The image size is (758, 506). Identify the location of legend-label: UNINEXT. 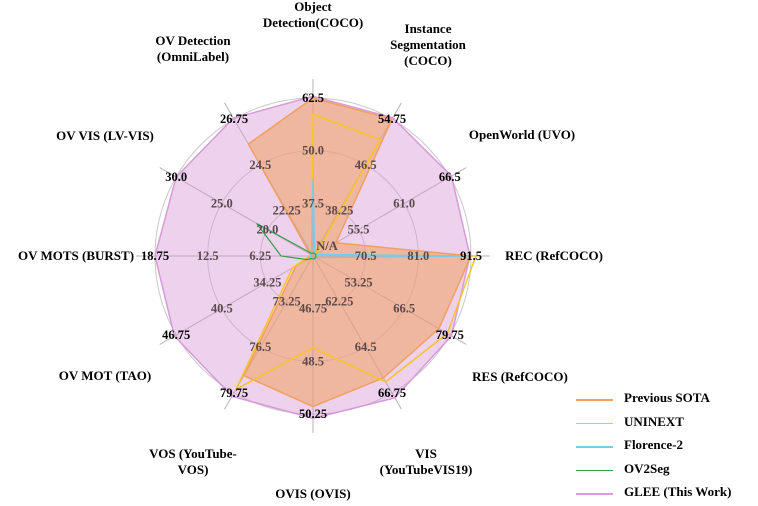
(654, 421).